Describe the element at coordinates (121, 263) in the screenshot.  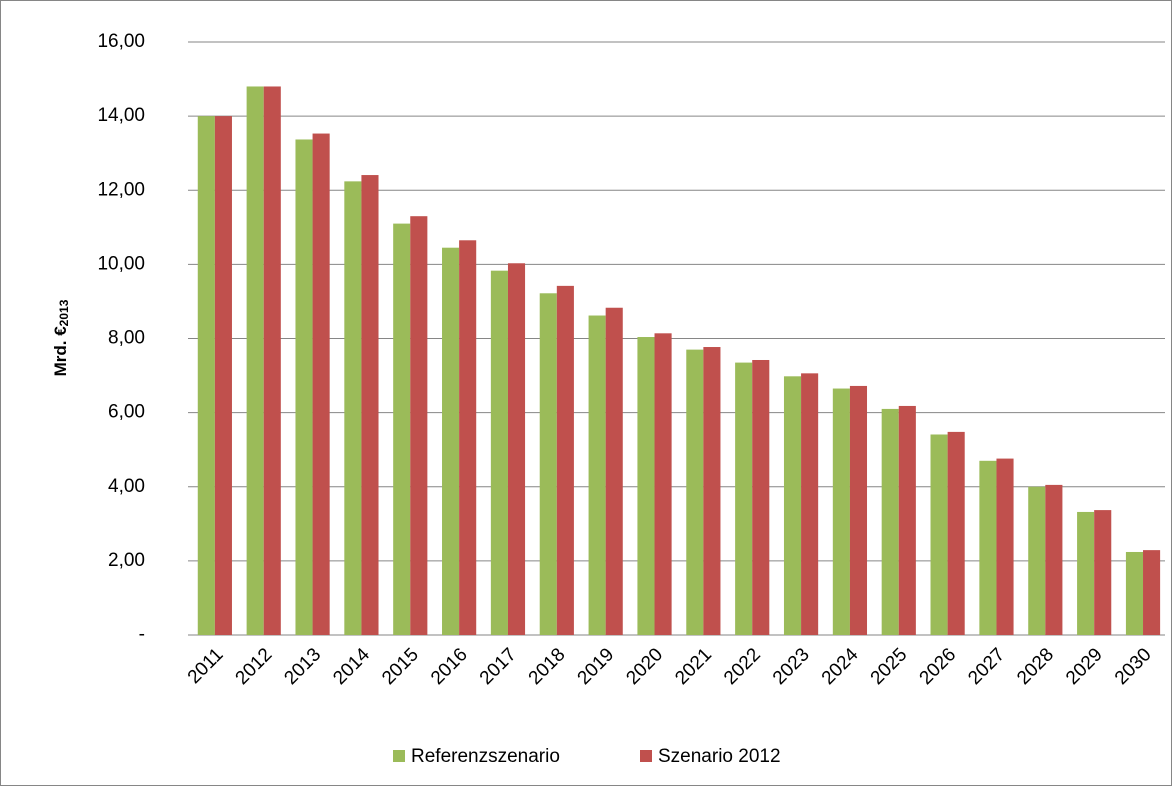
I see `y-tick-label: 10,00` at that location.